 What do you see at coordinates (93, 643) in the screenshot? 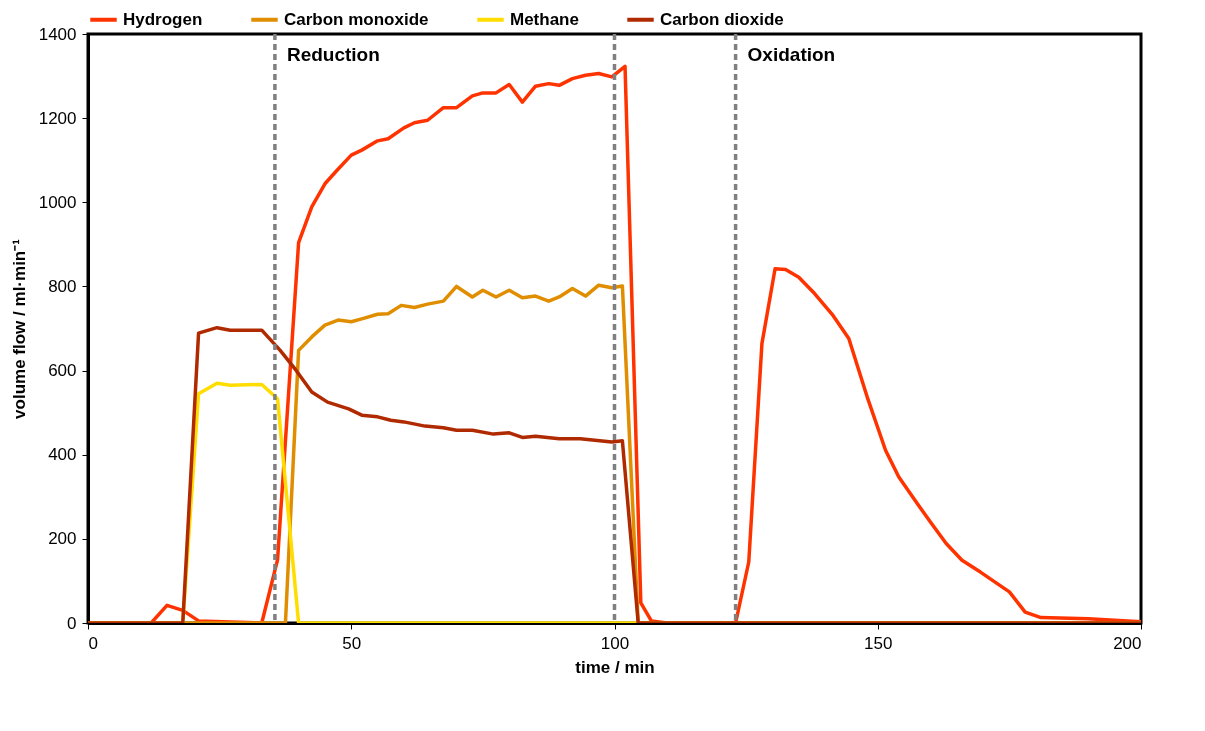
I see `x-tick-label: 0` at bounding box center [93, 643].